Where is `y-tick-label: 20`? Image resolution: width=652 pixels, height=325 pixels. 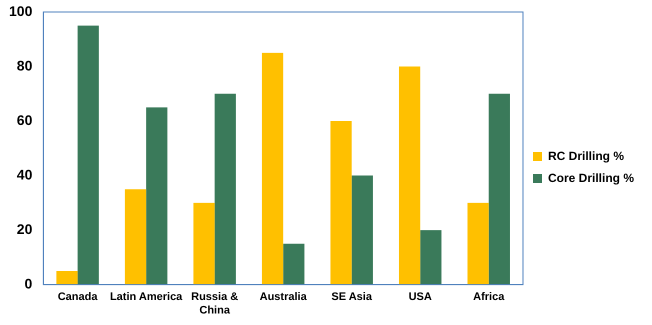
y-tick-label: 20 is located at coordinates (24, 228).